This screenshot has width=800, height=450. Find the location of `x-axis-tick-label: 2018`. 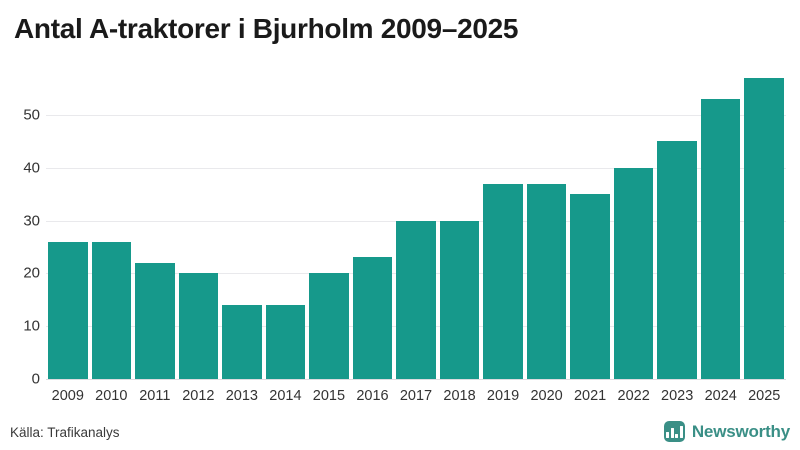

x-axis-tick-label: 2018 is located at coordinates (459, 396).